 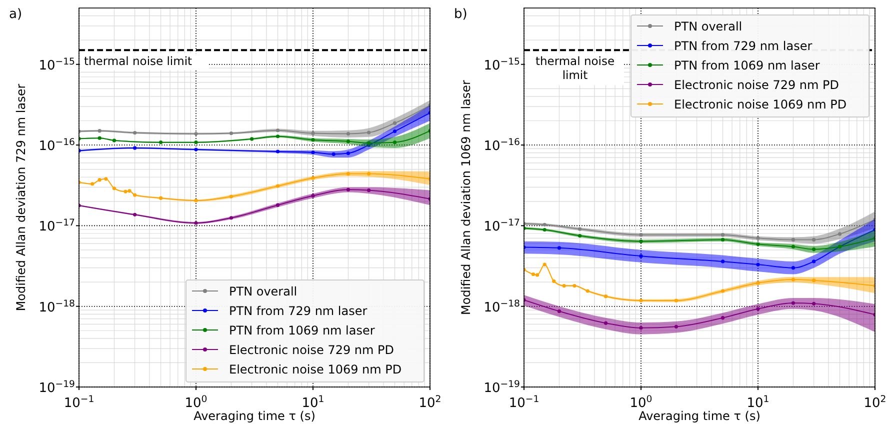 I want to click on text: a), so click(x=15, y=14).